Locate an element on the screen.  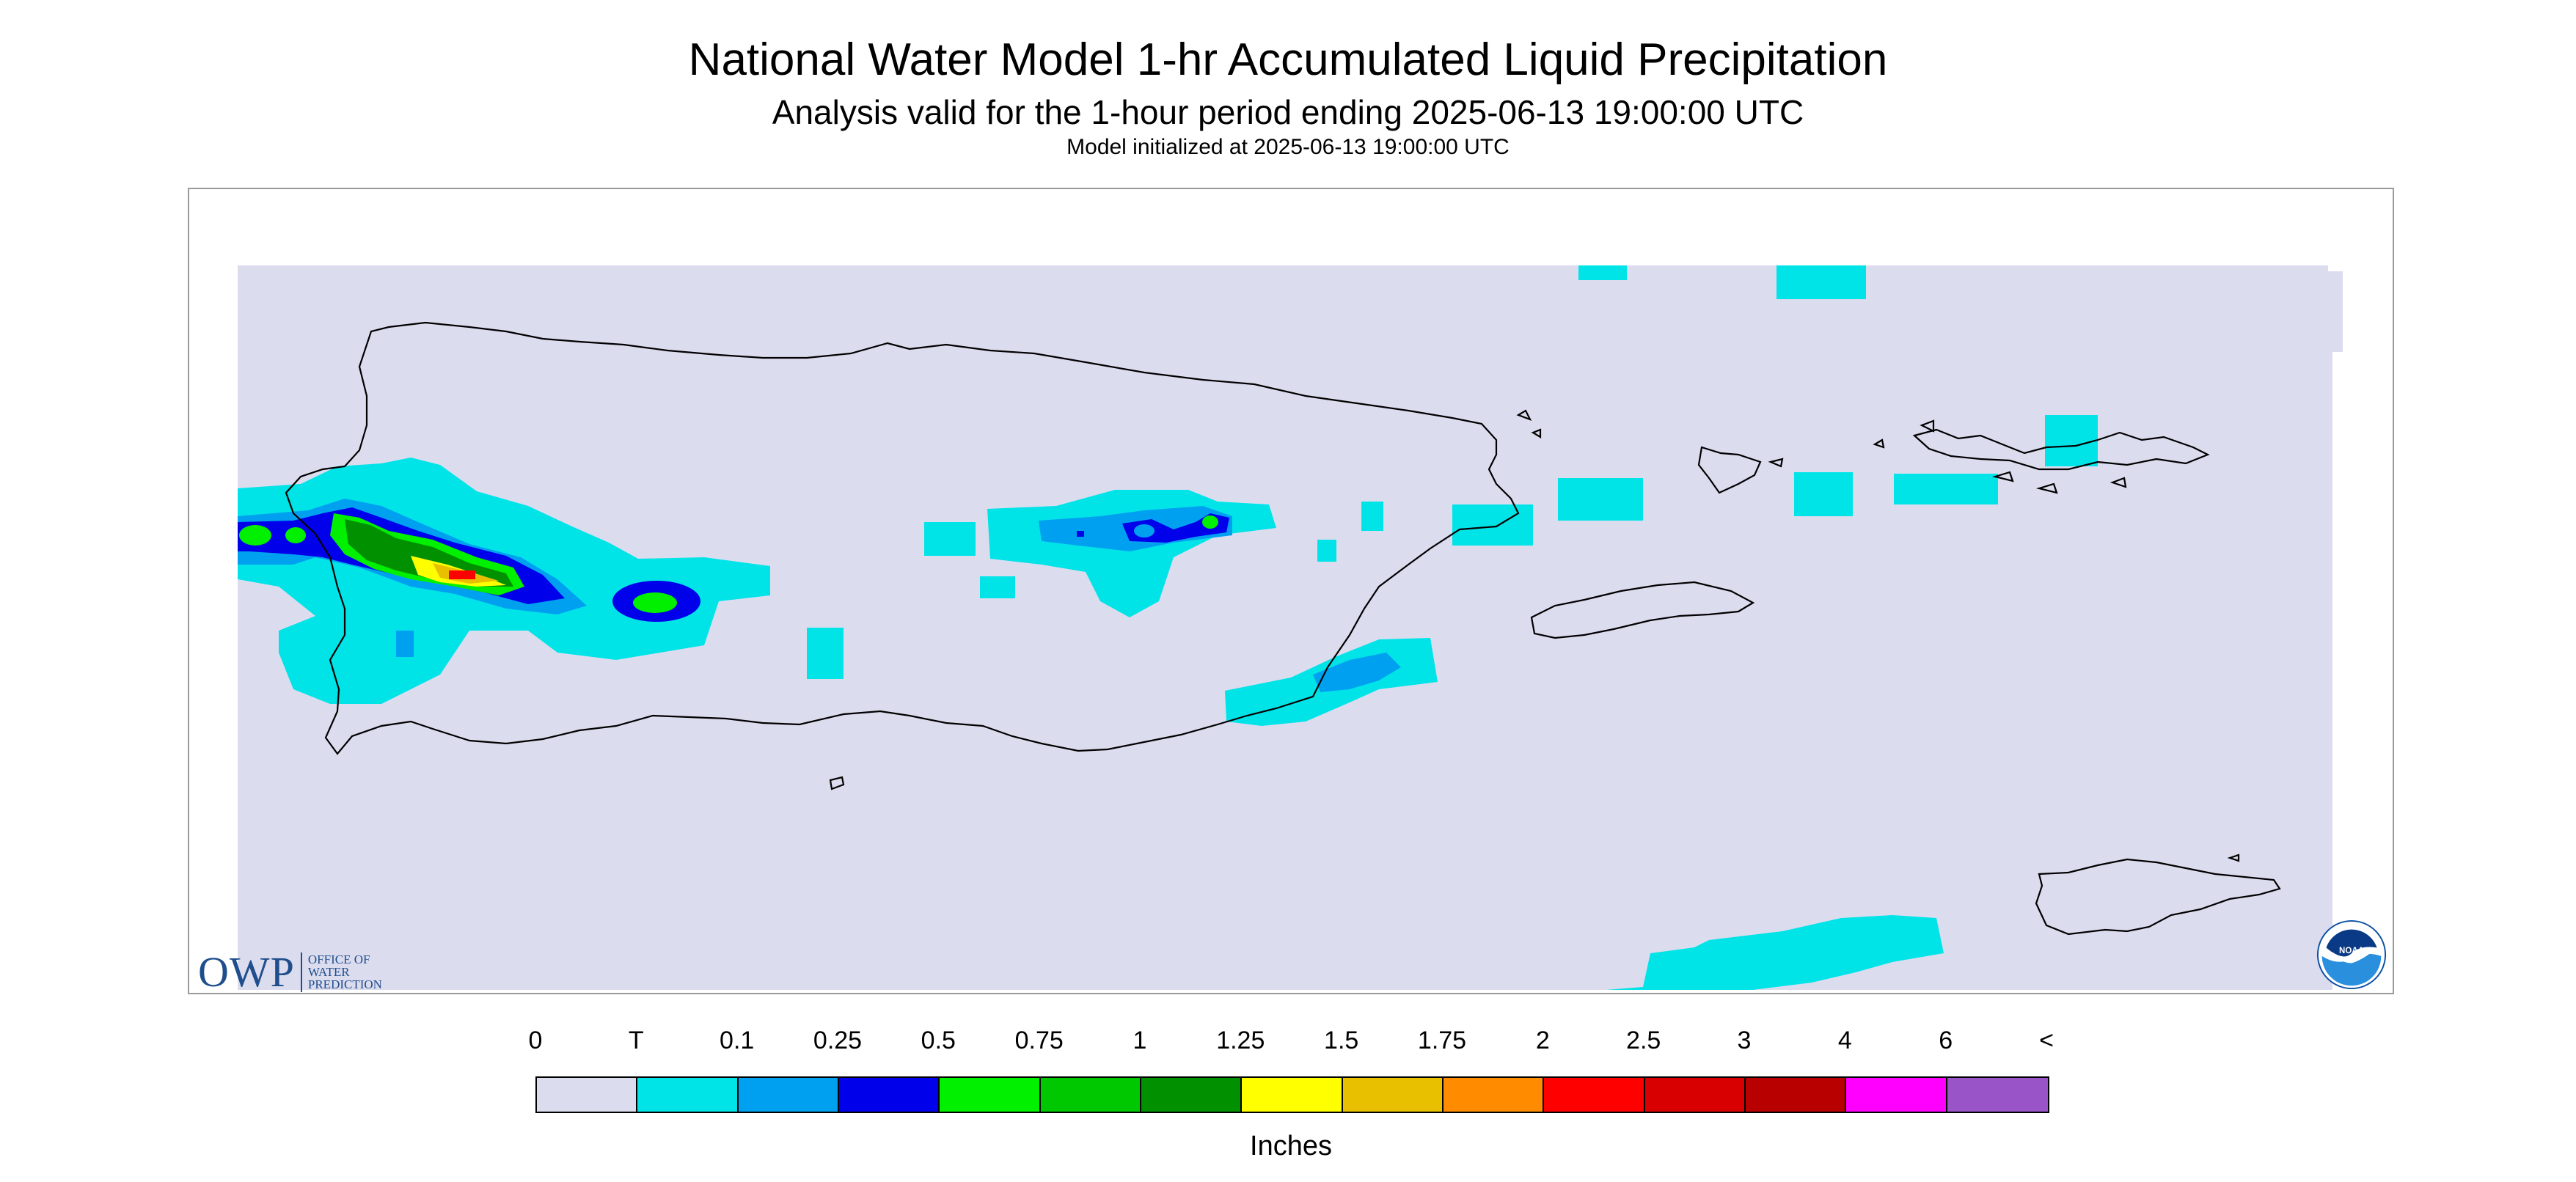
legend-tick-label: 1.5 is located at coordinates (1341, 1040).